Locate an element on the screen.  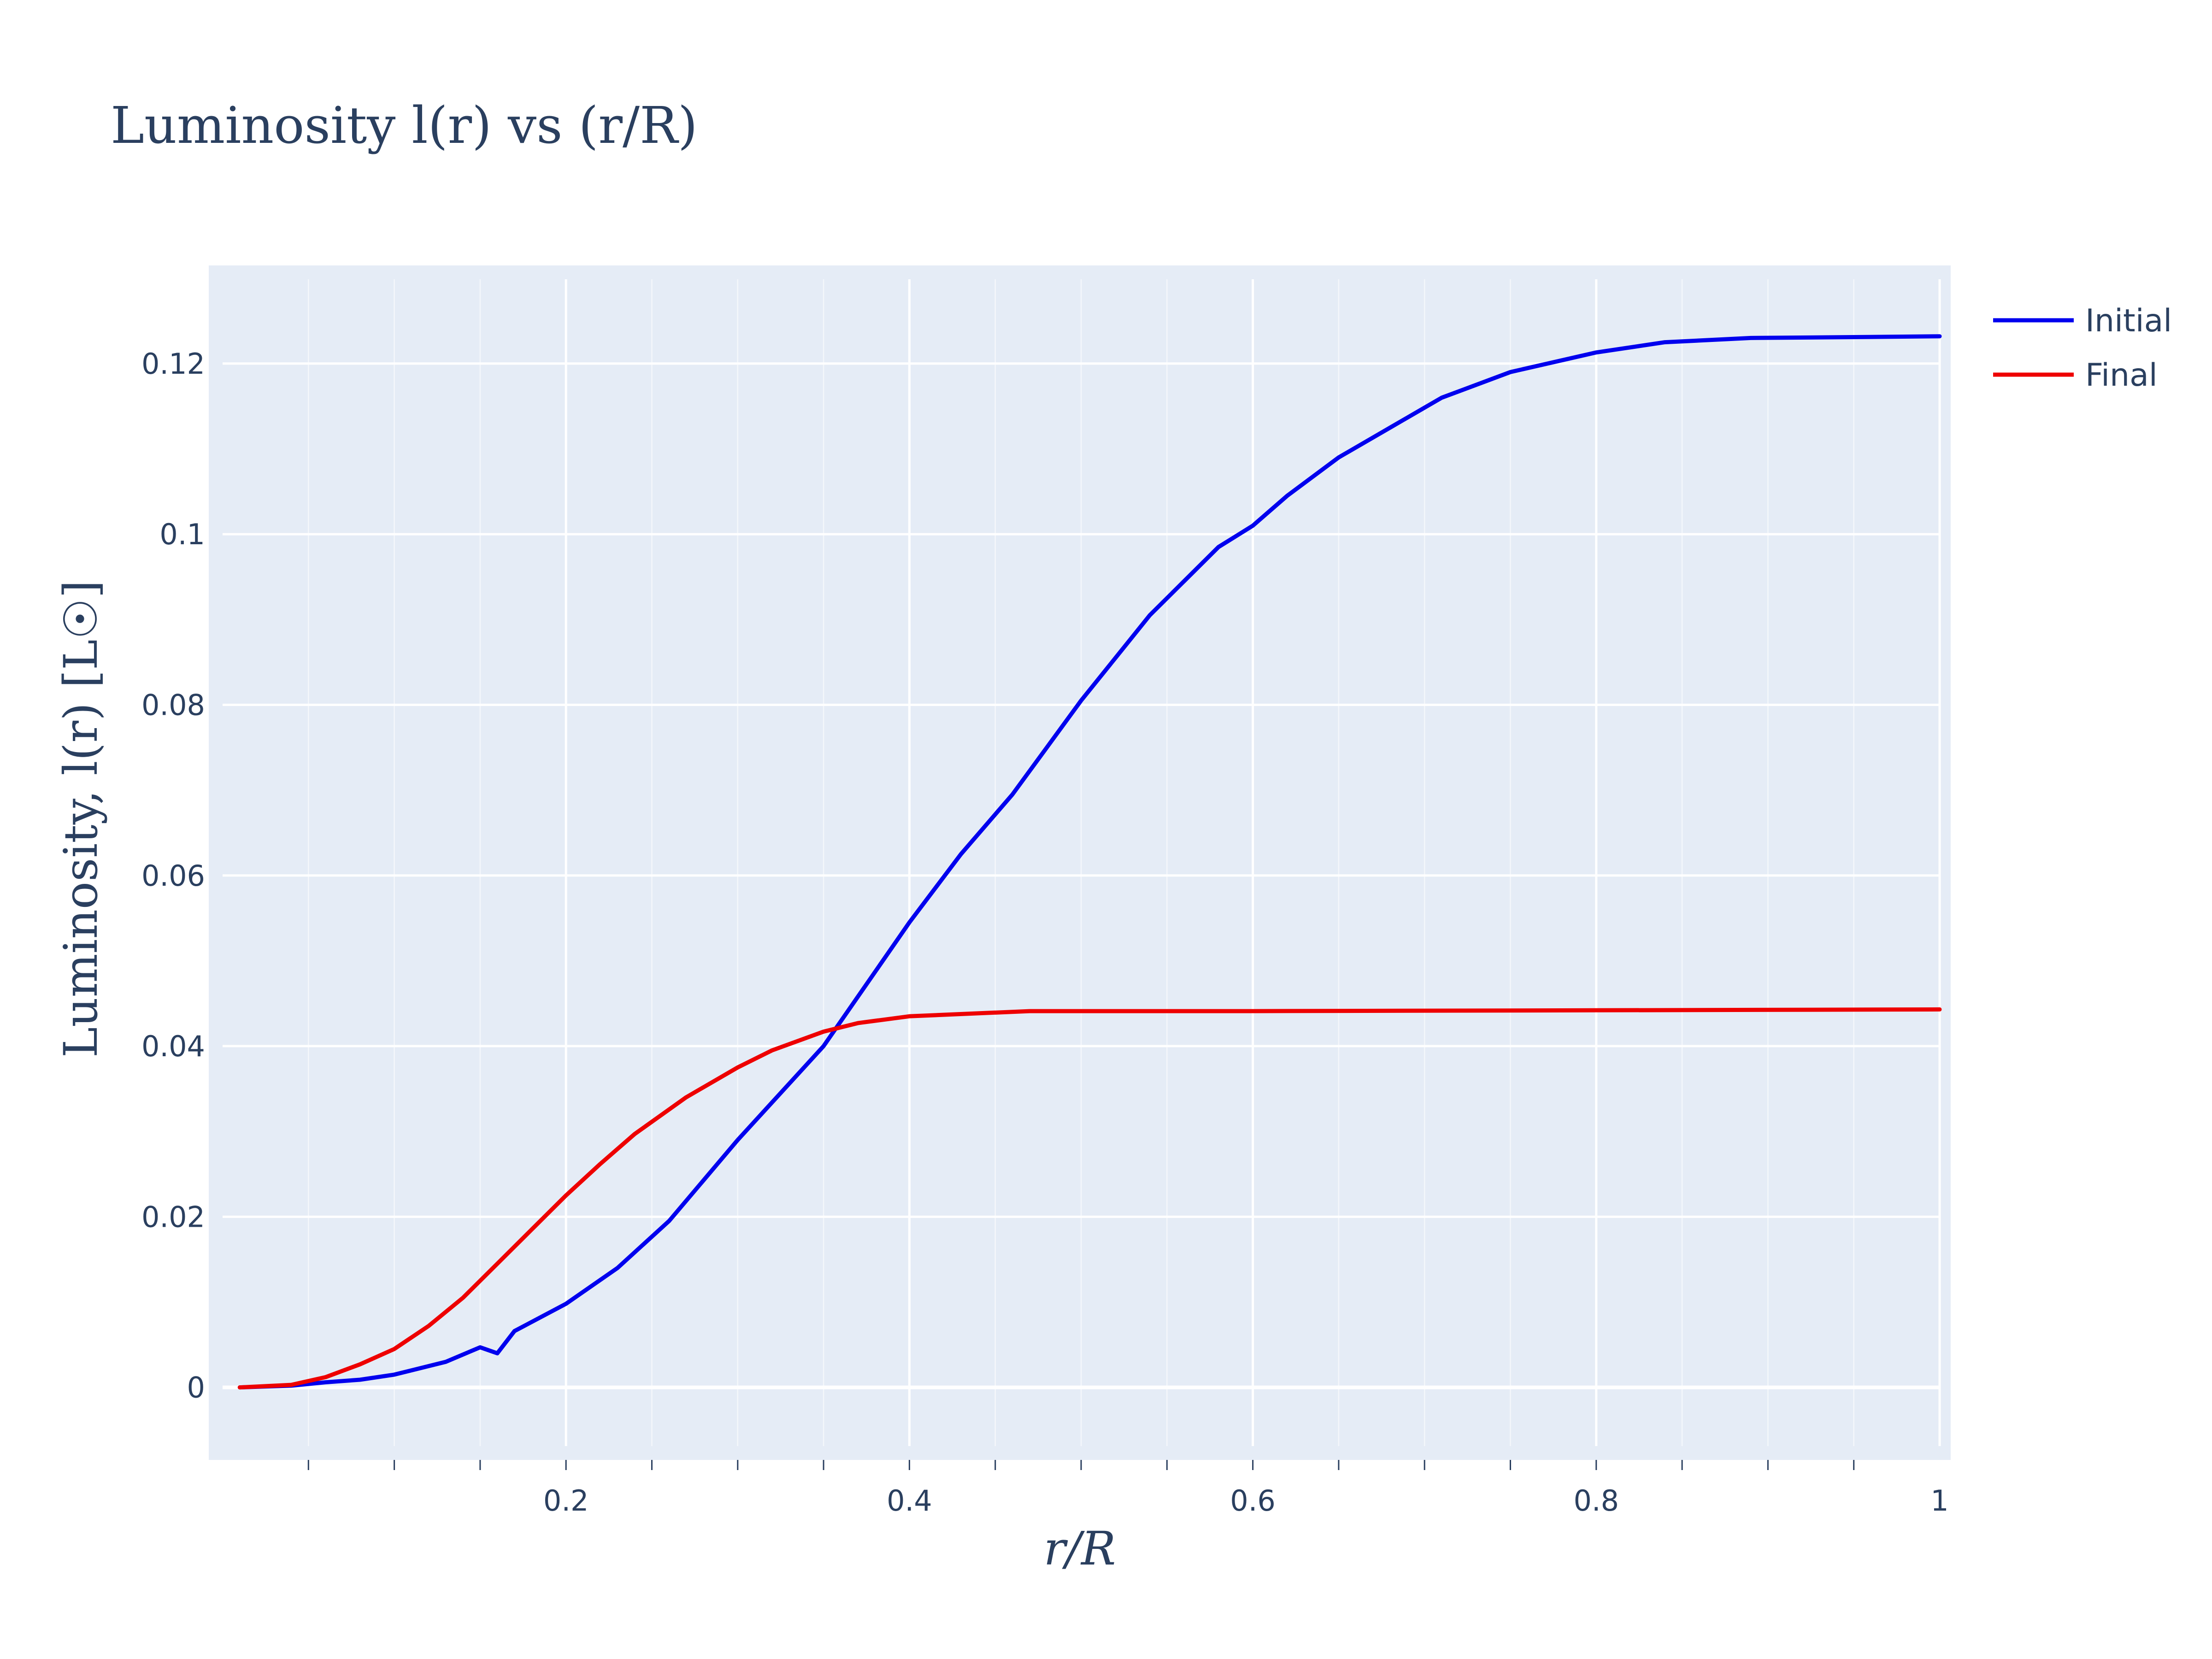
x-tick-label: 1 is located at coordinates (1939, 1501).